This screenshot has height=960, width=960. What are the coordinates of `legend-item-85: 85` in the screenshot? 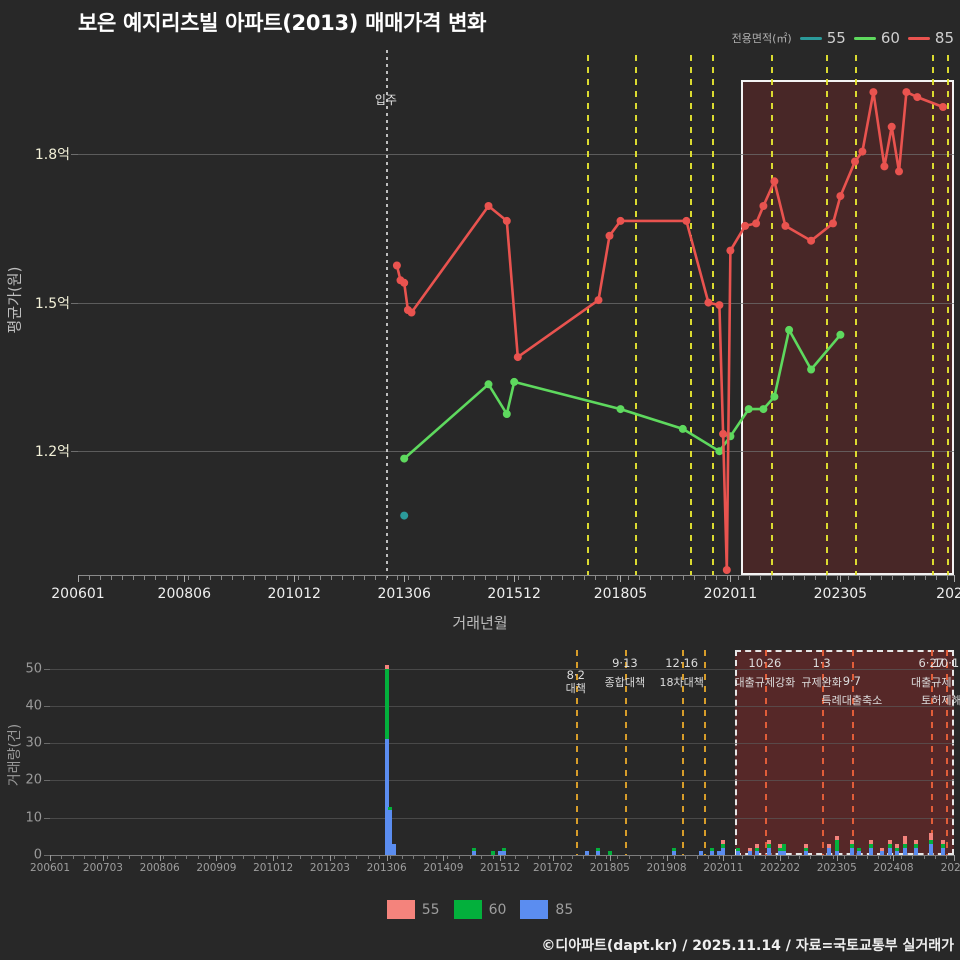 It's located at (930, 38).